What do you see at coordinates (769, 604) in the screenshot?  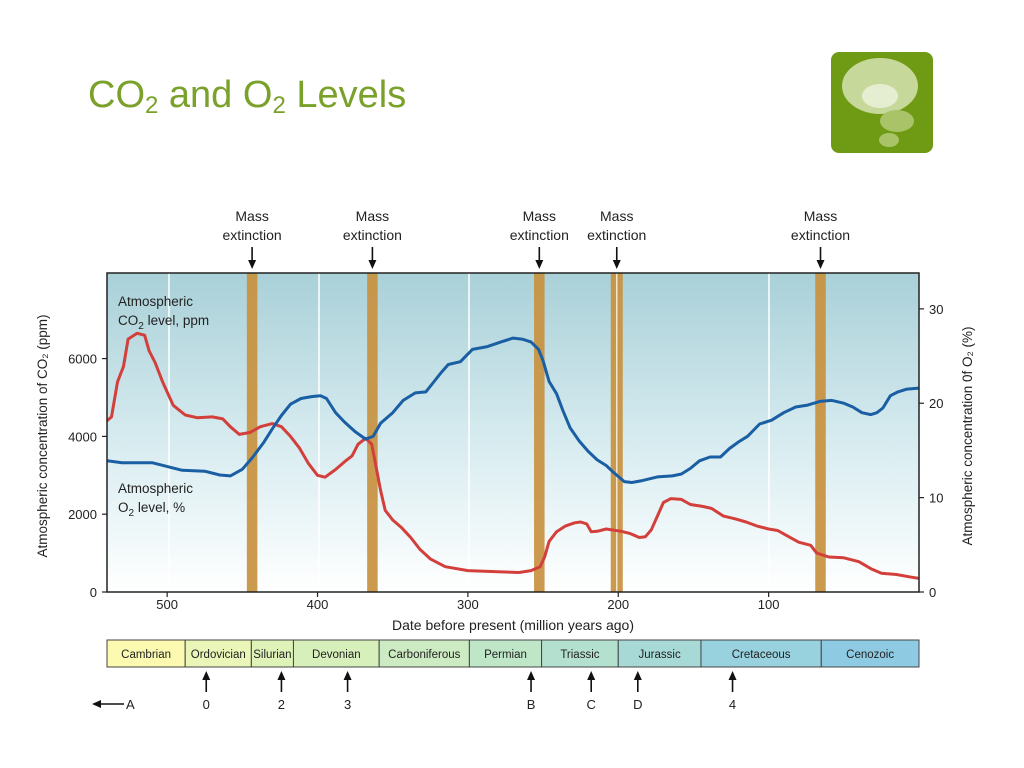 I see `x-tick-label: 100` at bounding box center [769, 604].